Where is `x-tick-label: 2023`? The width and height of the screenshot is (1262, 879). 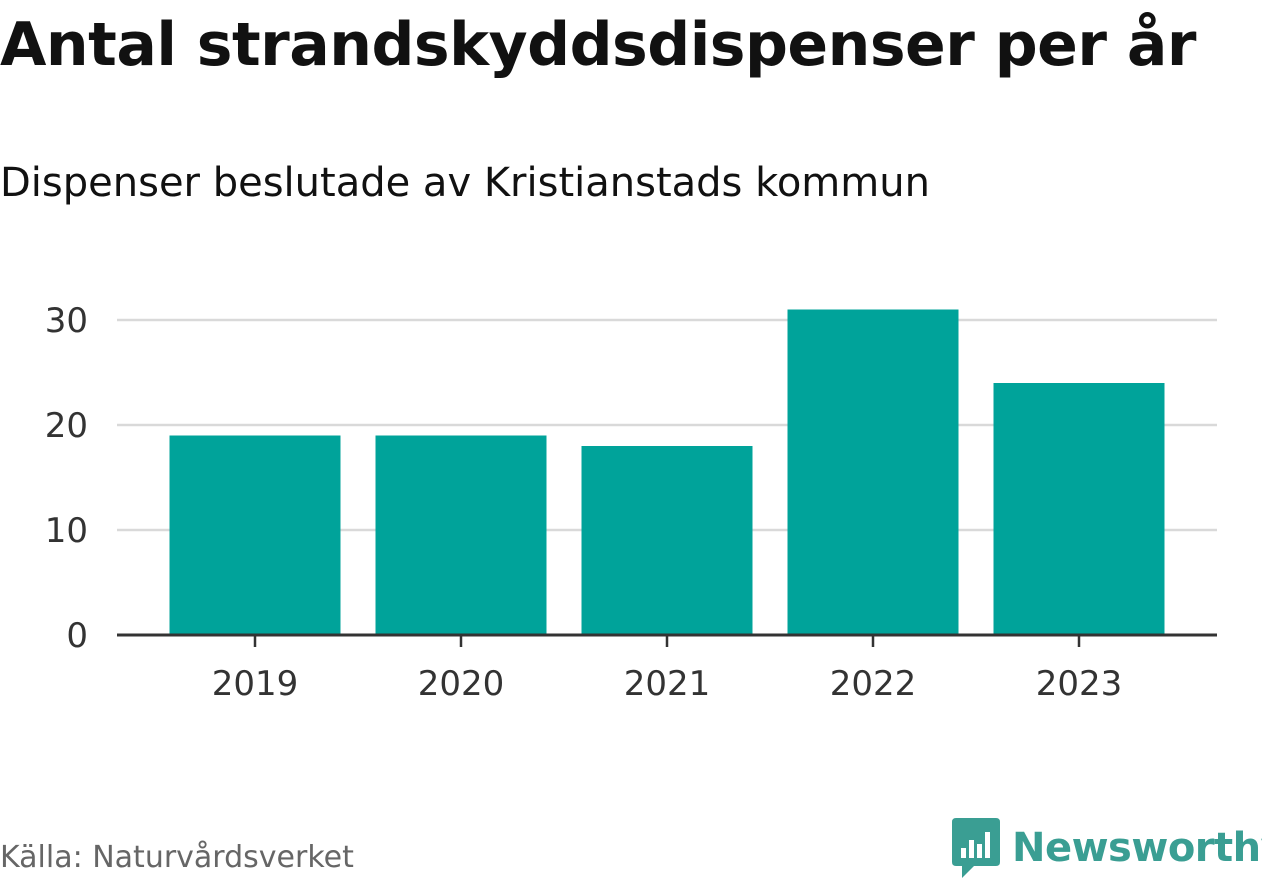
x-tick-label: 2023 is located at coordinates (1079, 684).